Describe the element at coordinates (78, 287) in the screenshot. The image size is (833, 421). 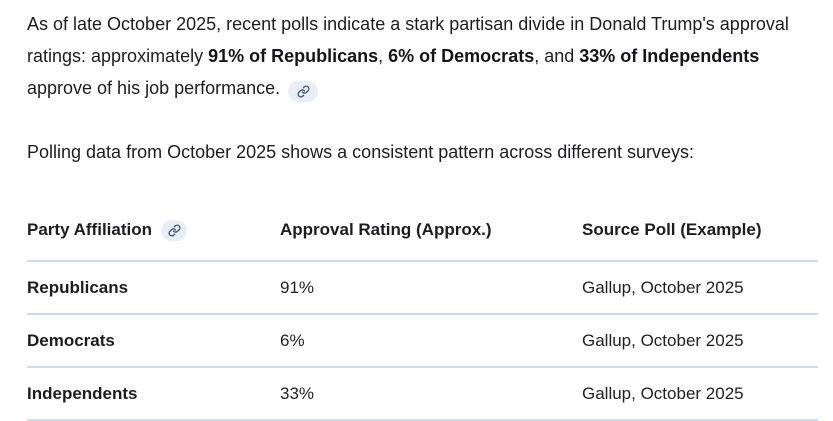
I see `party-cell: Republicans` at that location.